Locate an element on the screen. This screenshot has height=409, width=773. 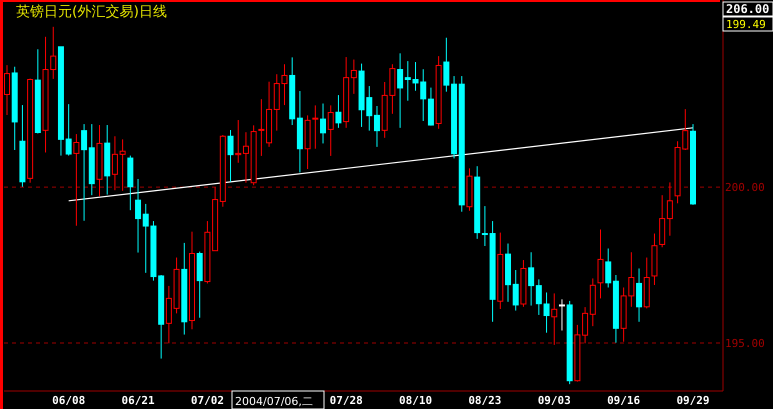
text: 2004/07/06,二 is located at coordinates (274, 401).